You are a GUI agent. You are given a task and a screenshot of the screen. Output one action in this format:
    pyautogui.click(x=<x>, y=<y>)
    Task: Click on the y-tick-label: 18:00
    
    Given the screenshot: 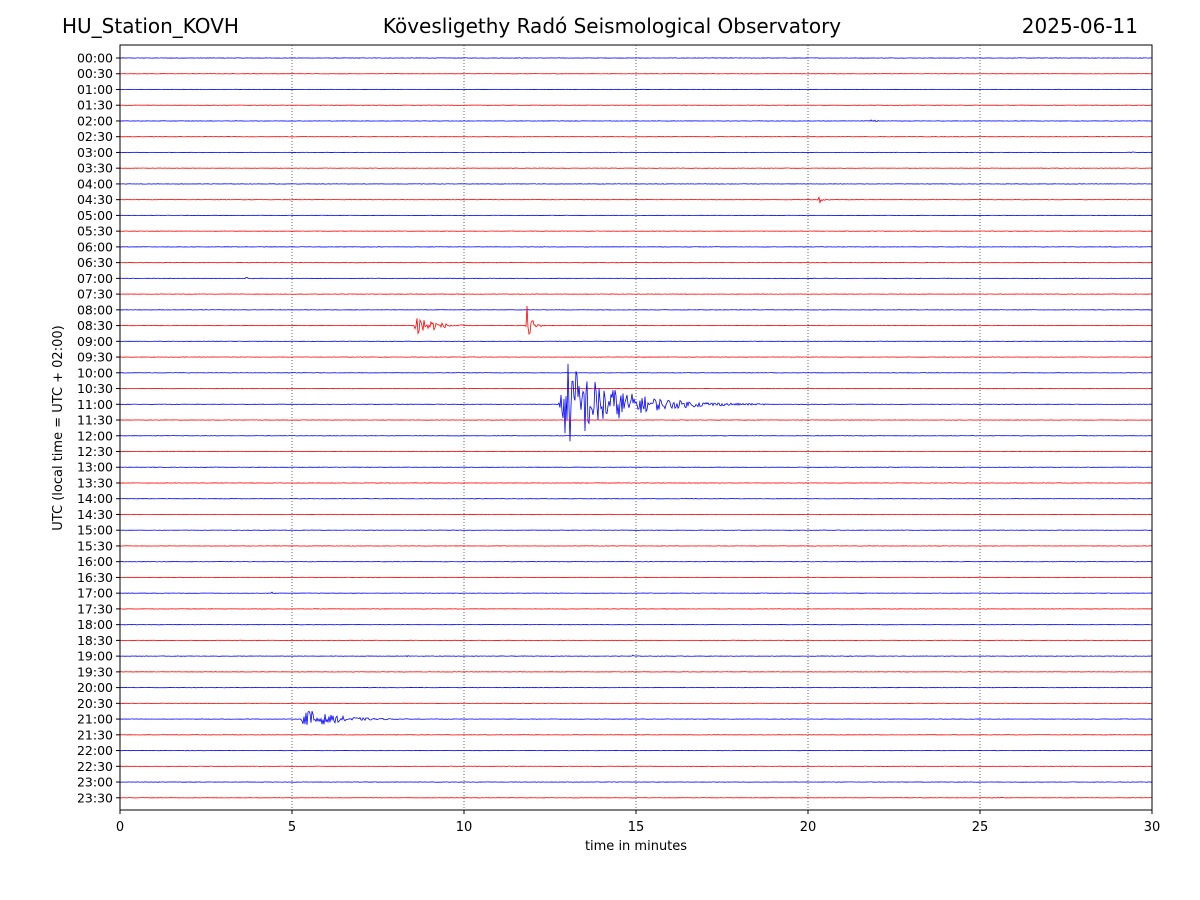 What is the action you would take?
    pyautogui.click(x=95, y=624)
    